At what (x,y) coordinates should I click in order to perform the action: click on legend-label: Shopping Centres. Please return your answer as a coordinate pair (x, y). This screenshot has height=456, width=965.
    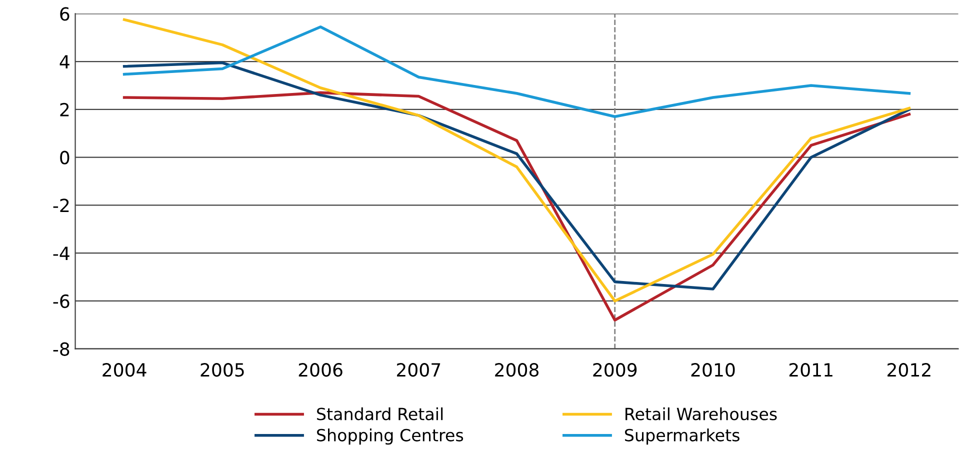
    Looking at the image, I should click on (390, 436).